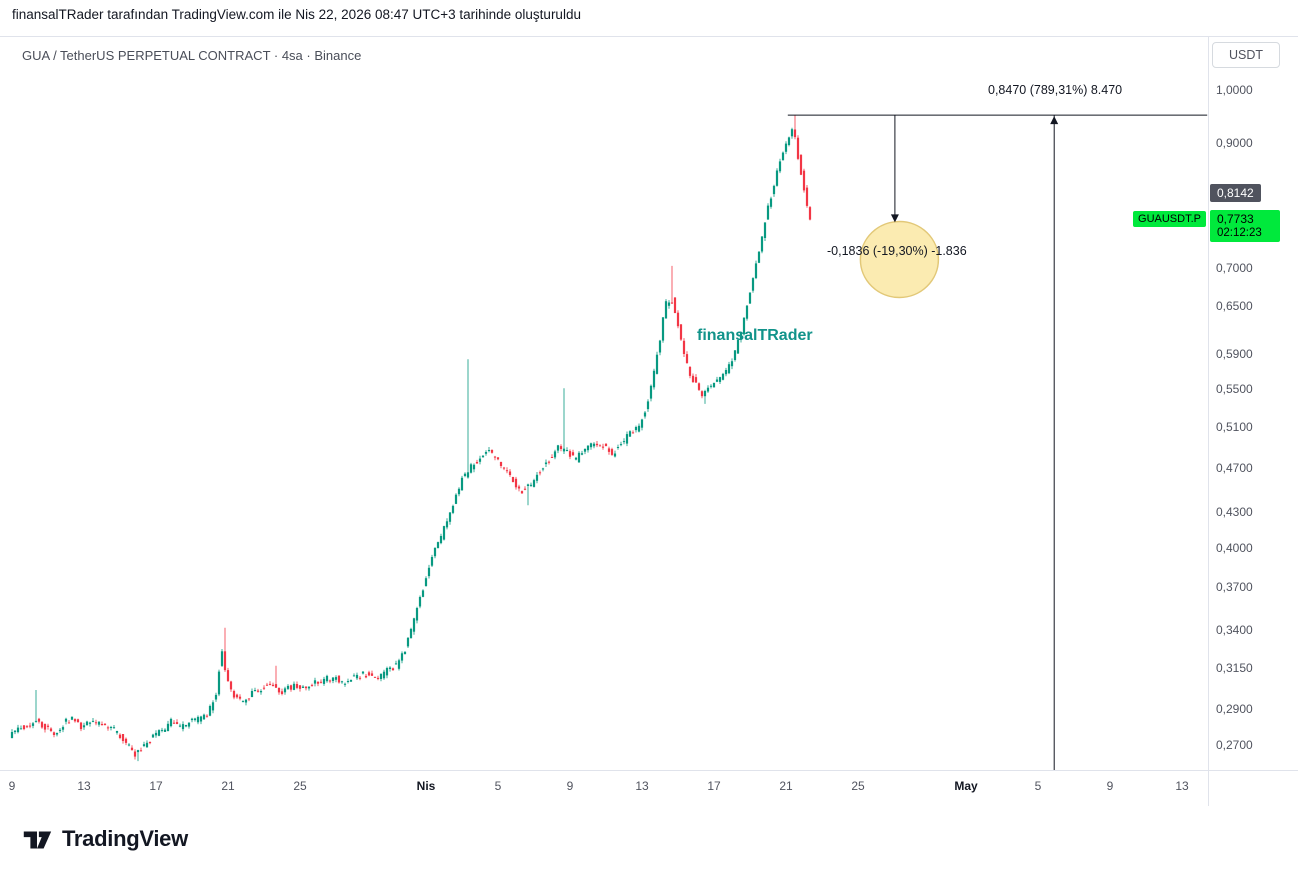  I want to click on price-tick-label: 0,4700, so click(1234, 467).